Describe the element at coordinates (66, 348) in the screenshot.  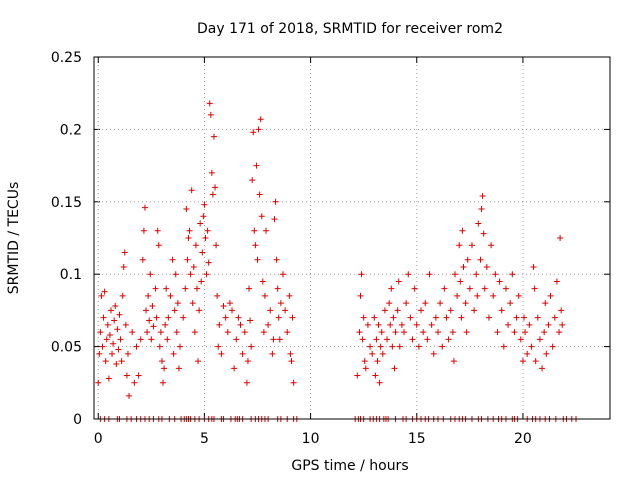
I see `y-tick-label: 0.05` at that location.